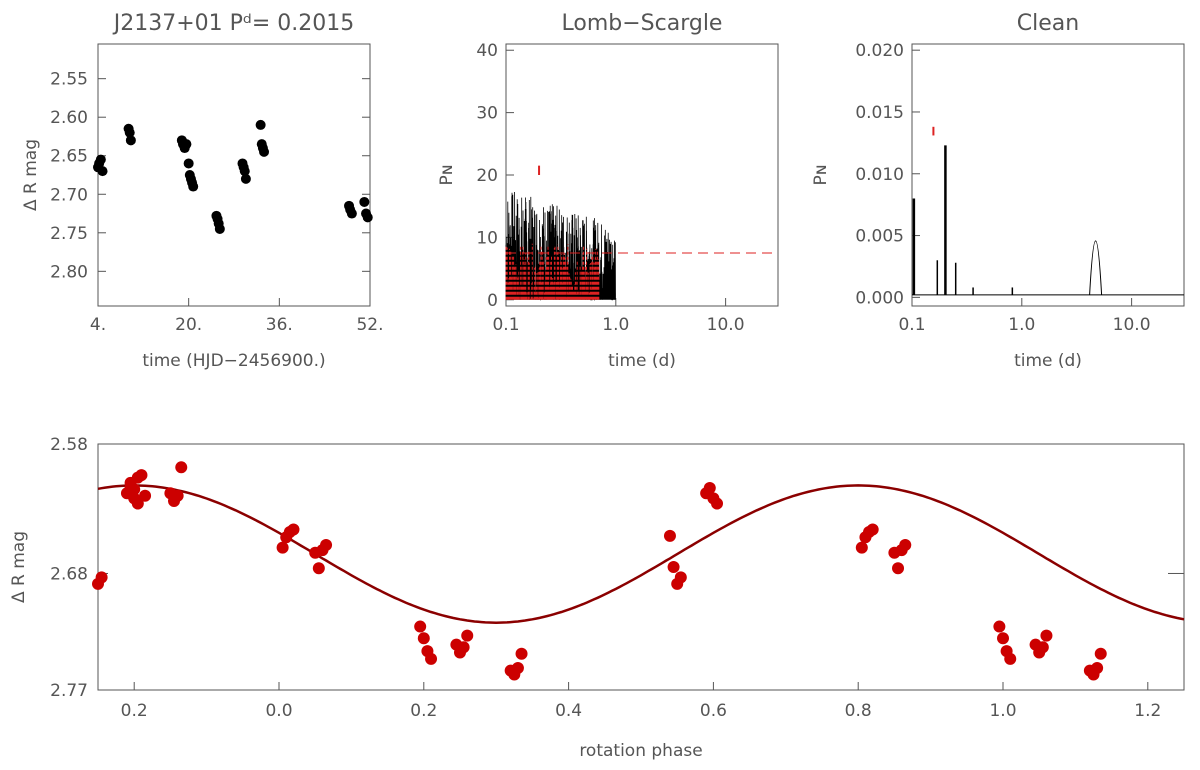 The height and width of the screenshot is (770, 1200). I want to click on clean-peak, so click(1096, 267).